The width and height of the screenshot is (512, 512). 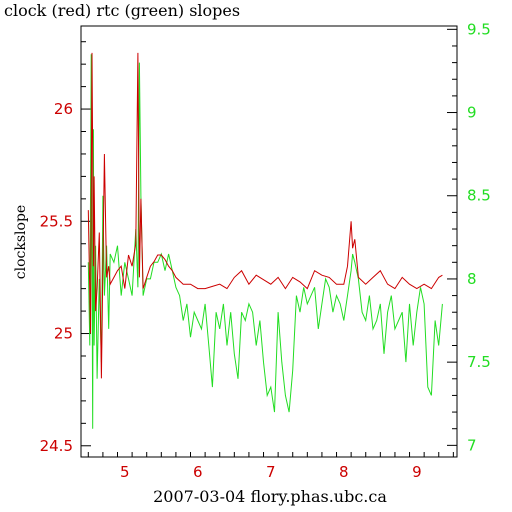 What do you see at coordinates (417, 472) in the screenshot?
I see `bottom-tick-label: 9` at bounding box center [417, 472].